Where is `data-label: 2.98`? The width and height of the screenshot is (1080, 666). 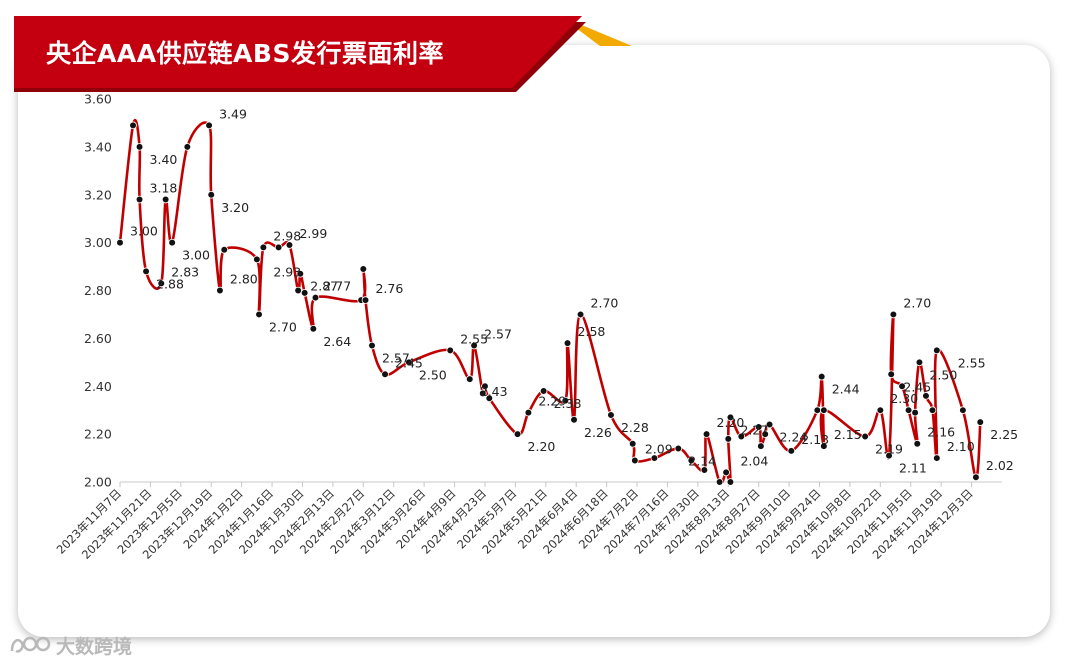 data-label: 2.98 is located at coordinates (287, 235).